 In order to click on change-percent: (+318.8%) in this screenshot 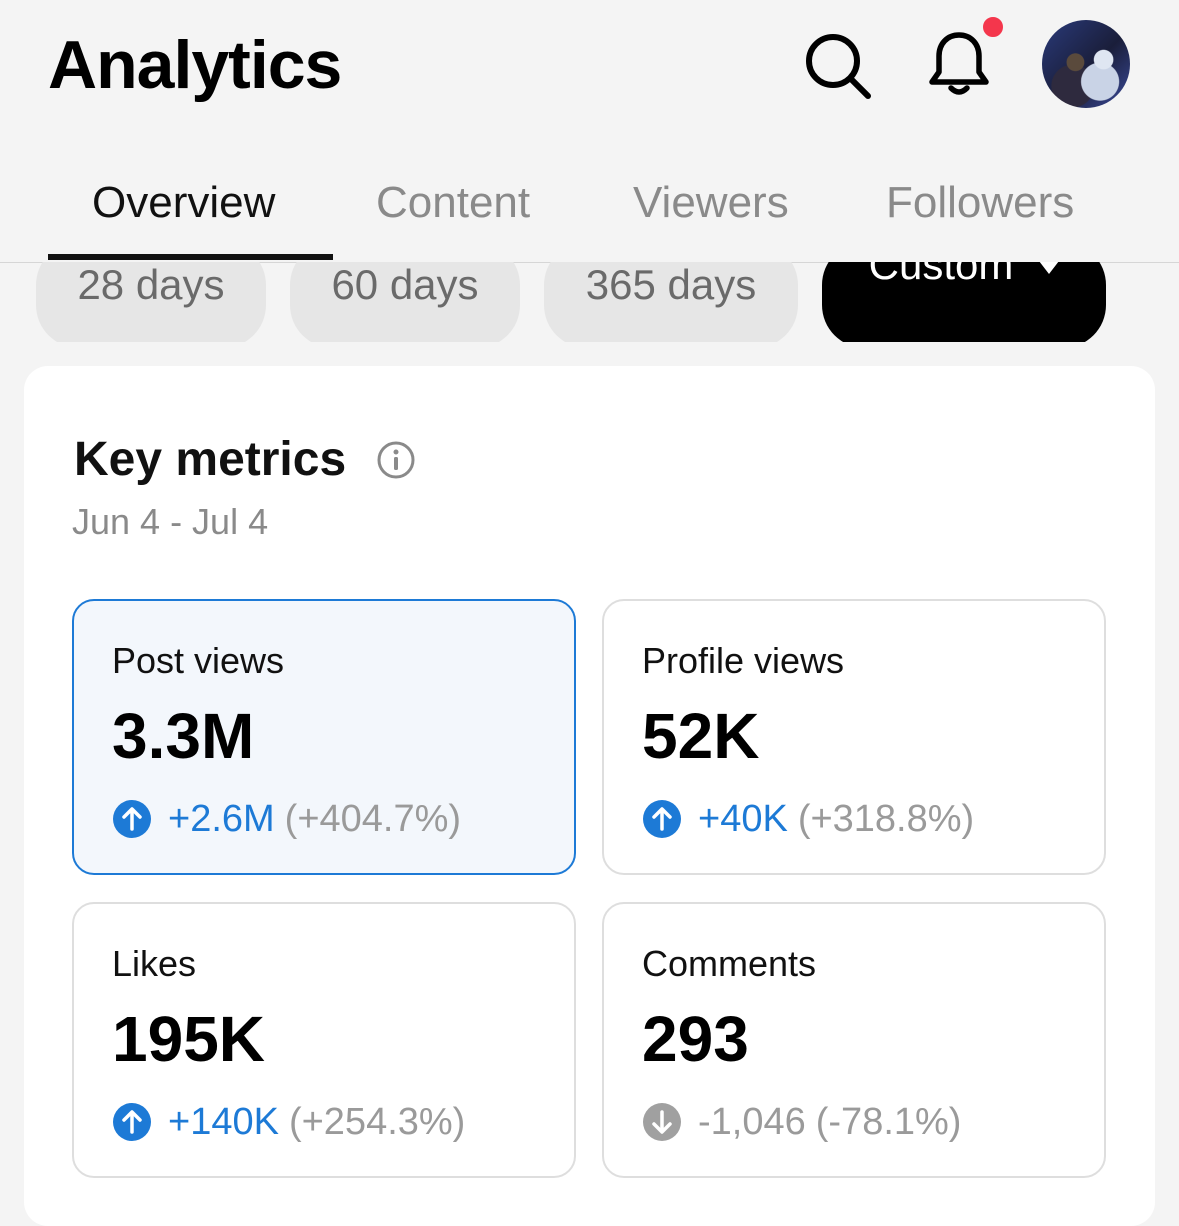, I will do `click(886, 819)`.